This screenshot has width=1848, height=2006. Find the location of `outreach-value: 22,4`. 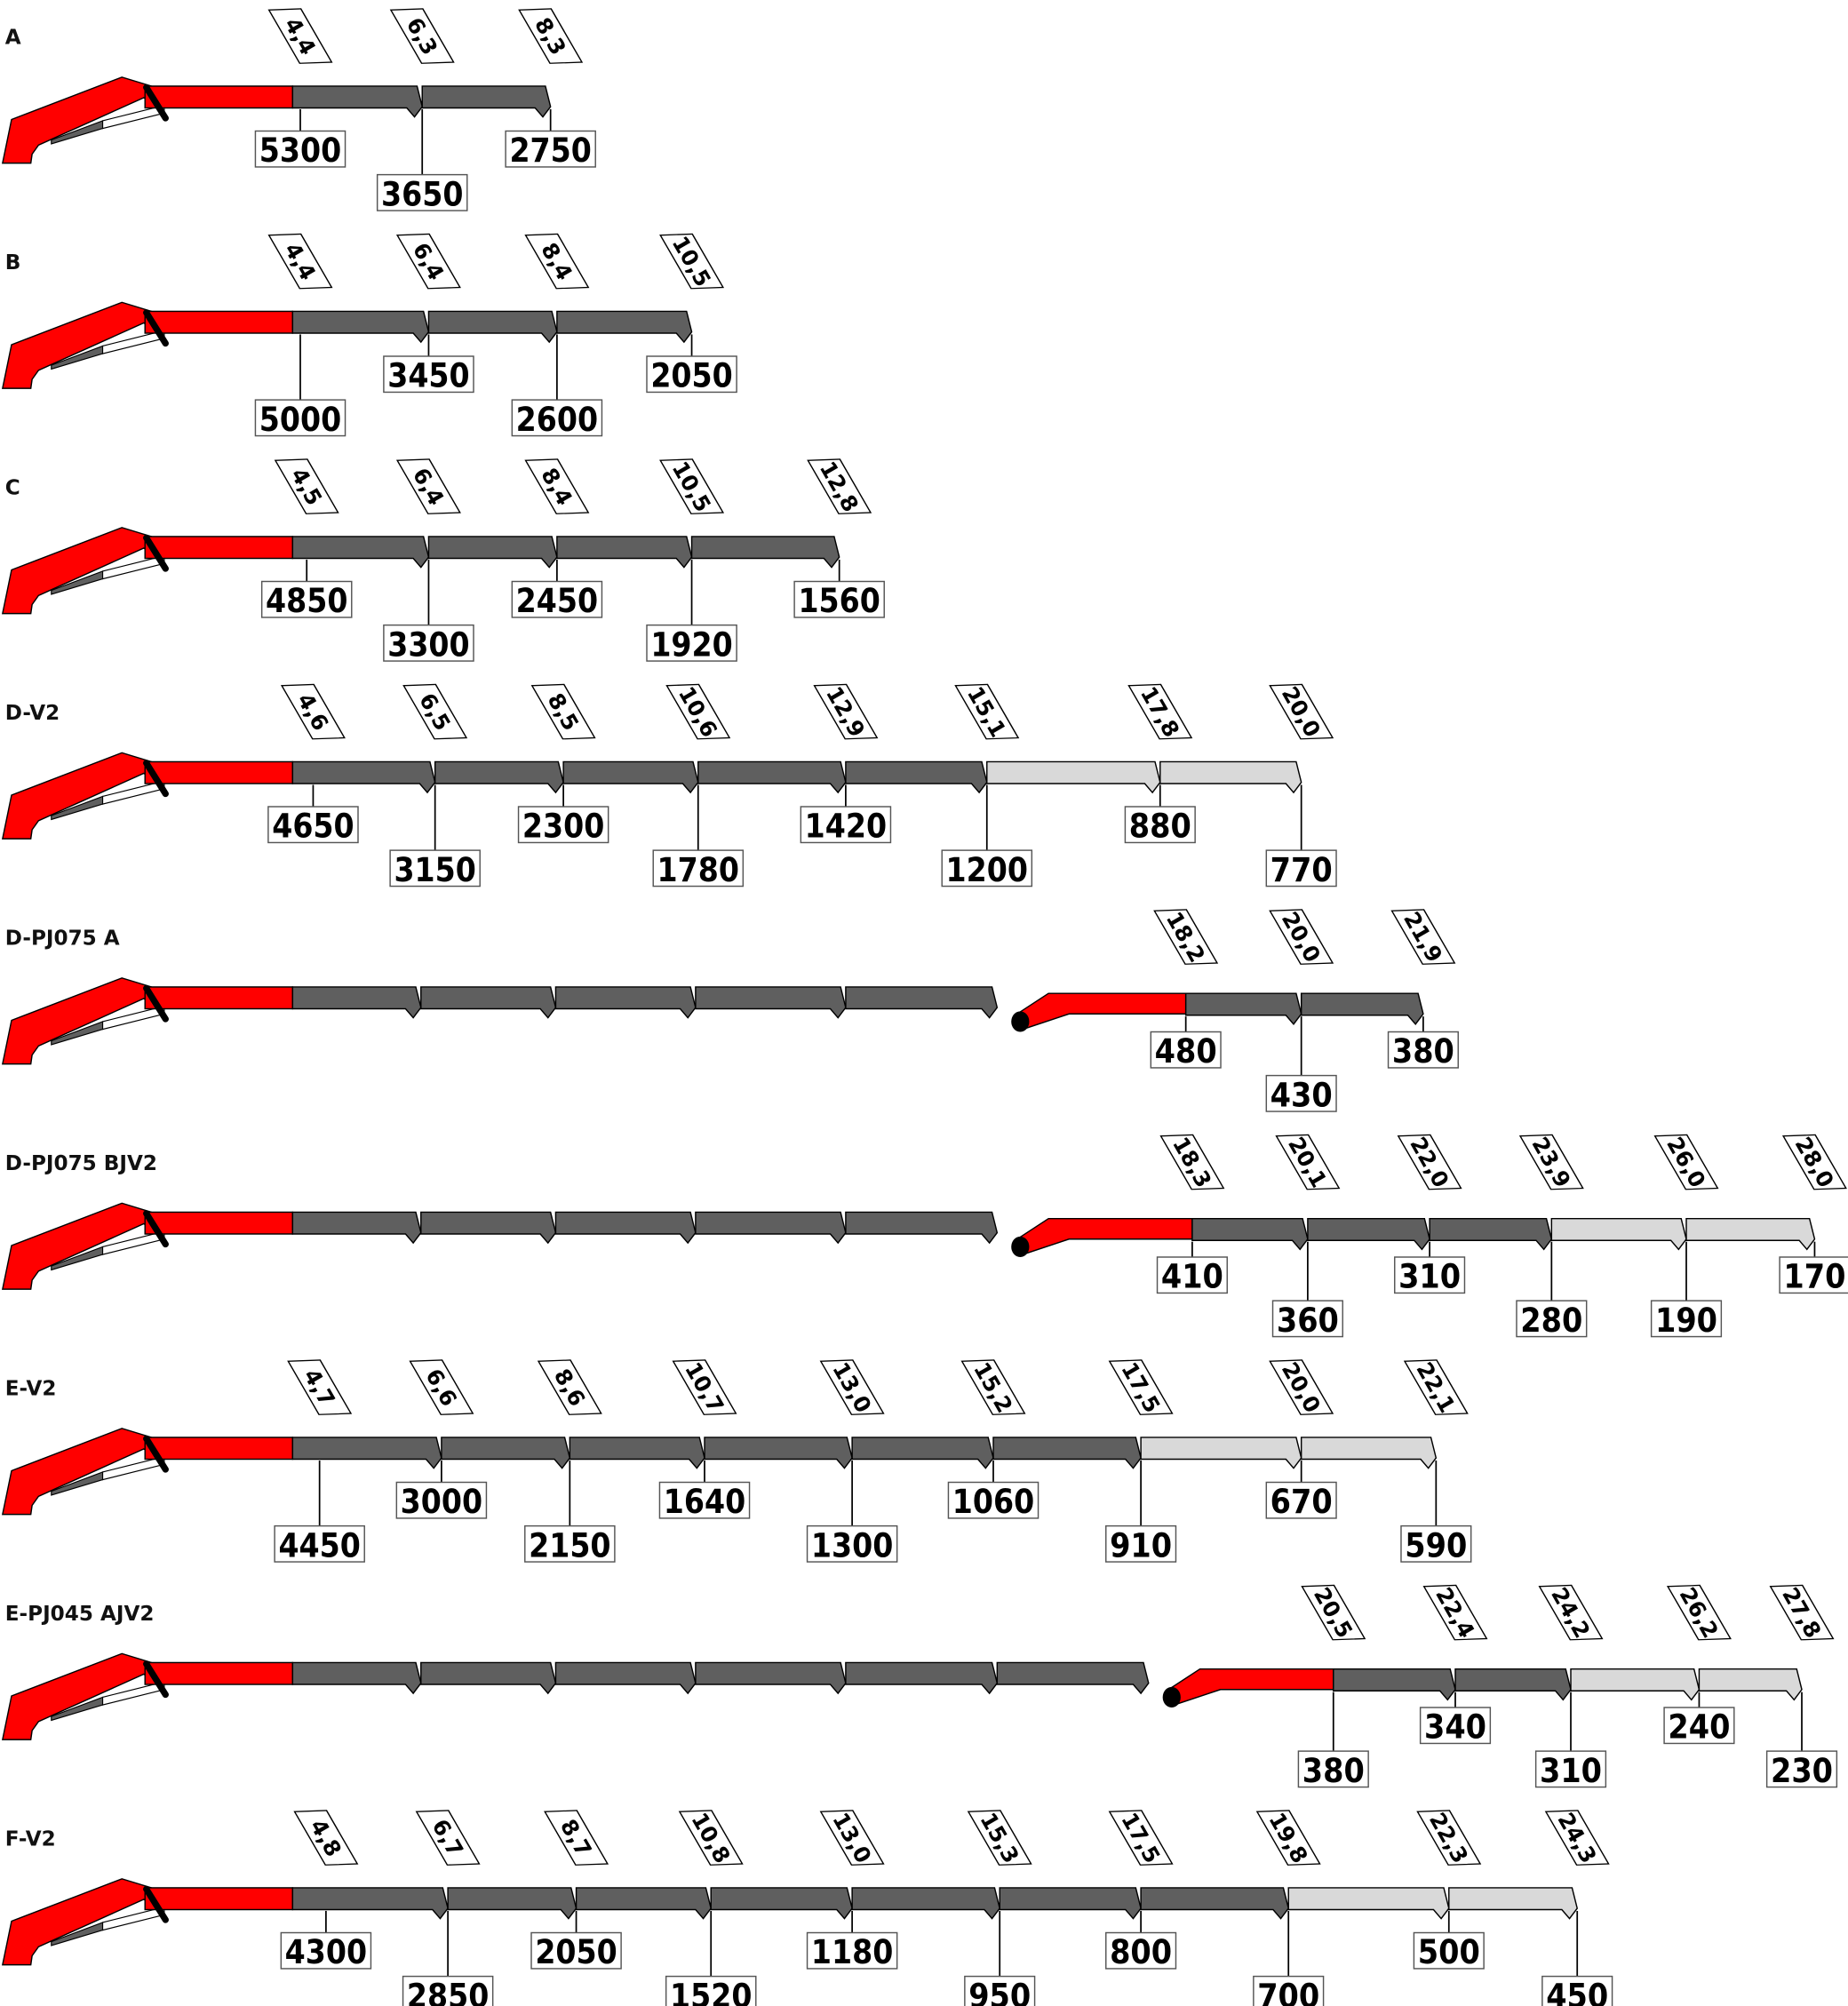

outreach-value: 22,4 is located at coordinates (1454, 1613).